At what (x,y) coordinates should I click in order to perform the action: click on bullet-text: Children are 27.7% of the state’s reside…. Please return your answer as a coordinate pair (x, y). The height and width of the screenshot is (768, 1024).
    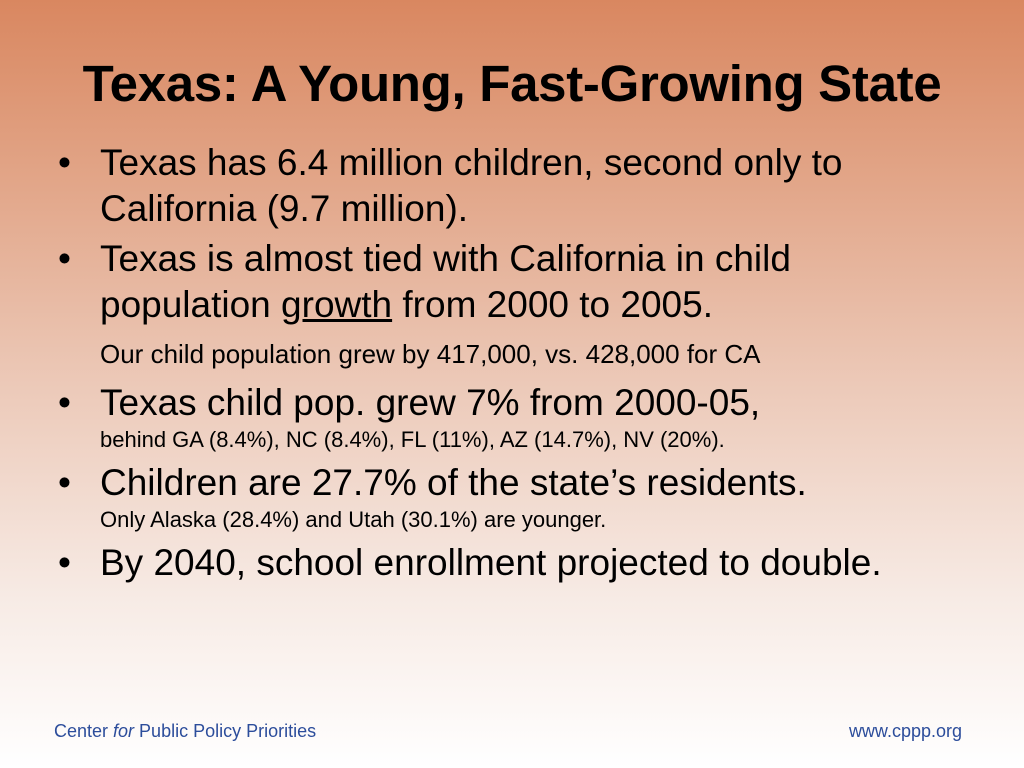
    Looking at the image, I should click on (453, 482).